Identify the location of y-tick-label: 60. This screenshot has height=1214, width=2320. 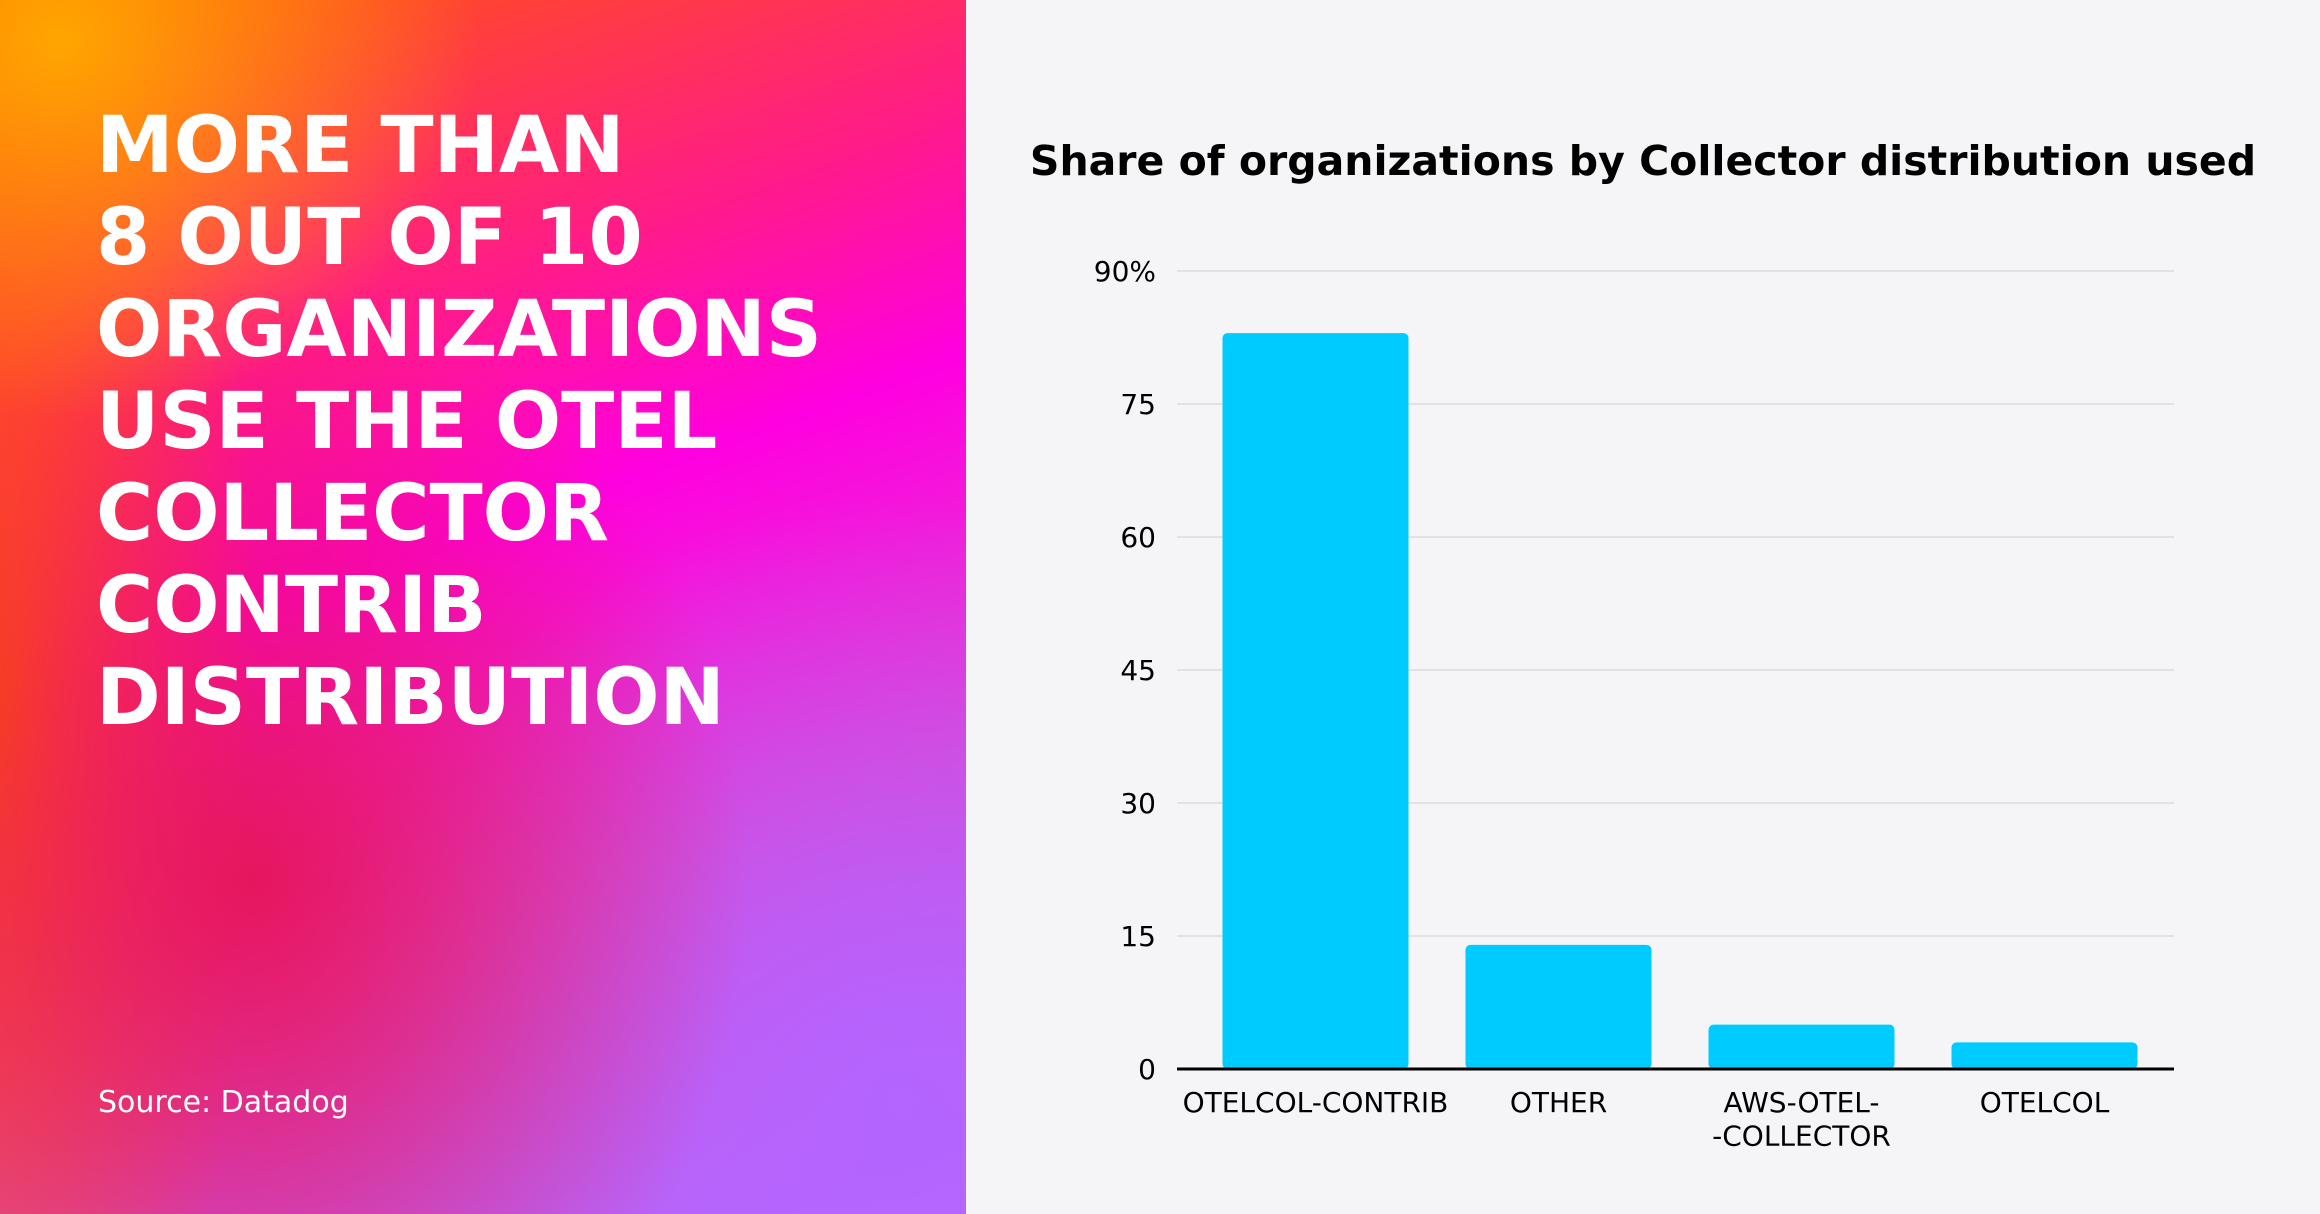
(1138, 537).